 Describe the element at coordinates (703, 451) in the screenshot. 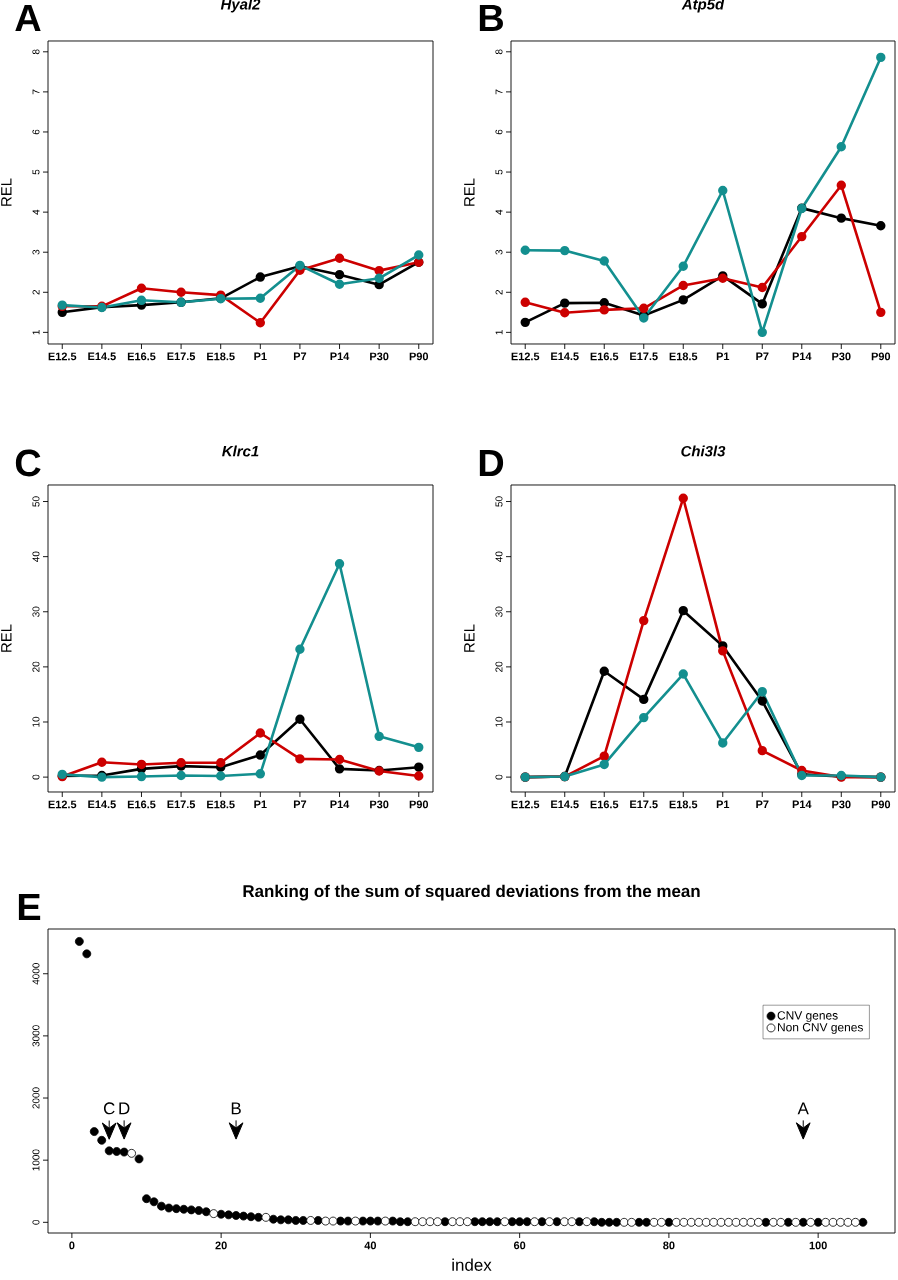

I see `chart-title: Chi3l3` at that location.